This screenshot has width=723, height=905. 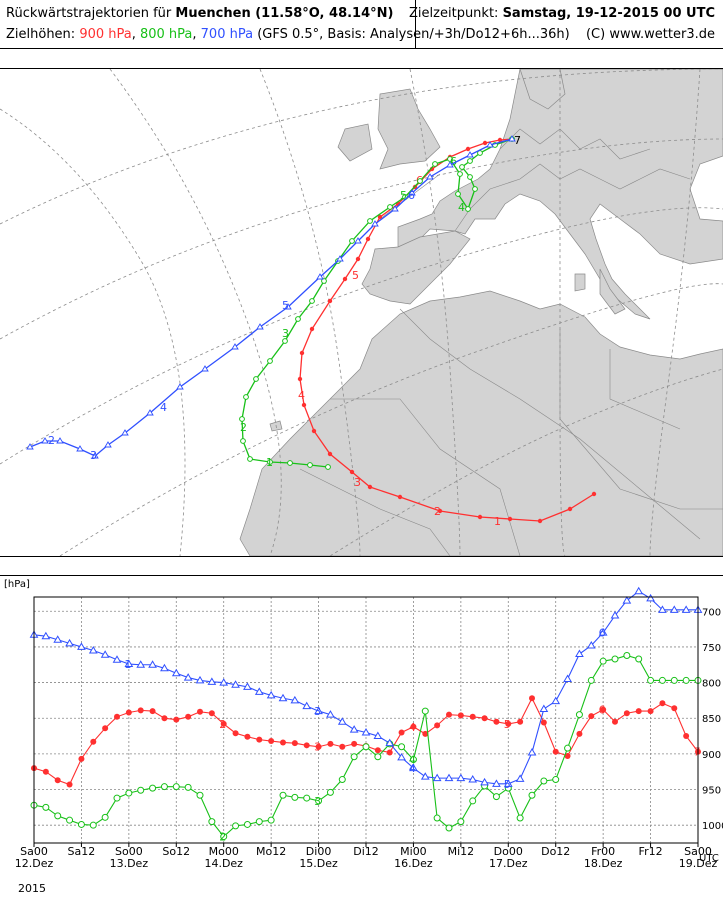 I want to click on y-axis-label: [hPa], so click(x=17, y=584).